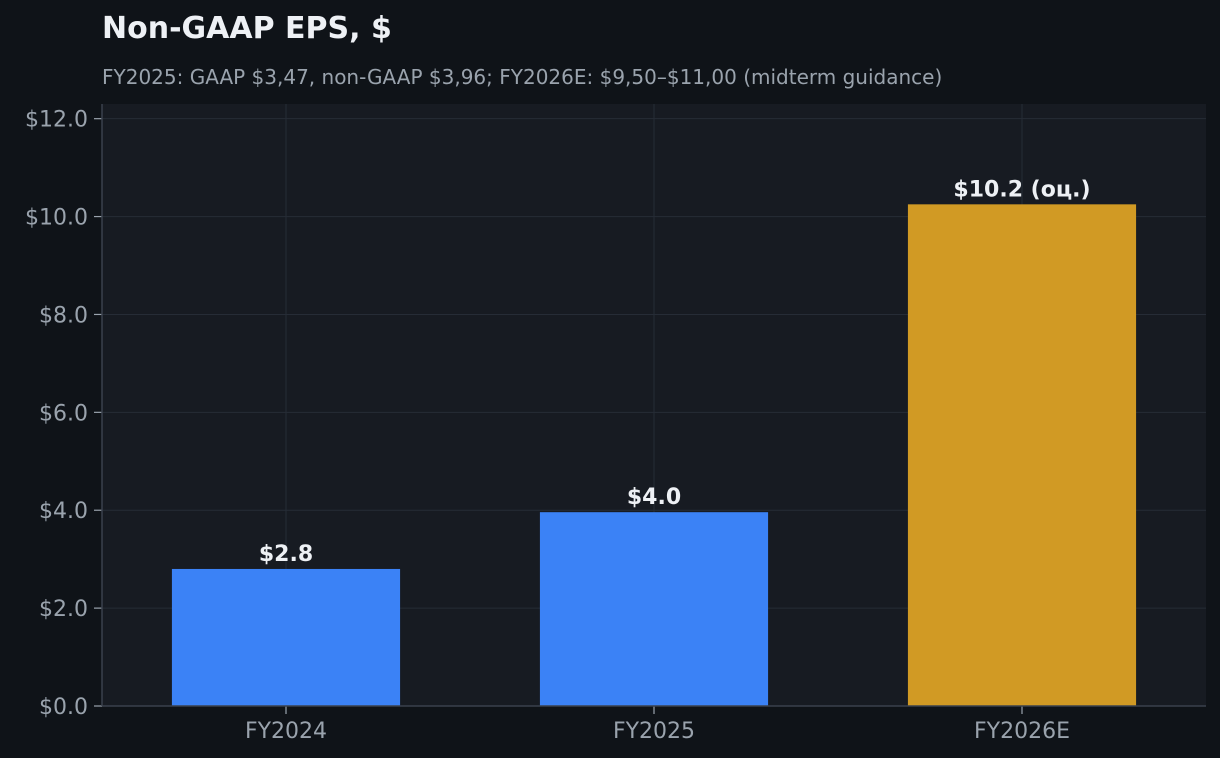 The image size is (1220, 758). What do you see at coordinates (286, 637) in the screenshot?
I see `bar-fy2024` at bounding box center [286, 637].